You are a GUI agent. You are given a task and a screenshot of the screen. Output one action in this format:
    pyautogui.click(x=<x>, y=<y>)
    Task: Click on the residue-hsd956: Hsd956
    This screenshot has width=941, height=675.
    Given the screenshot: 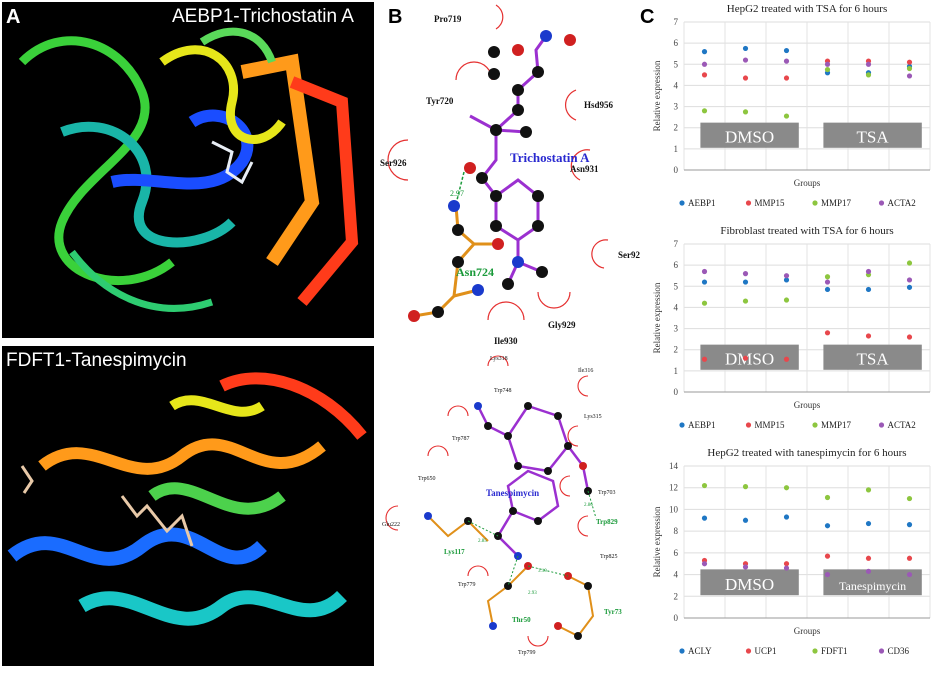 What is the action you would take?
    pyautogui.click(x=599, y=105)
    